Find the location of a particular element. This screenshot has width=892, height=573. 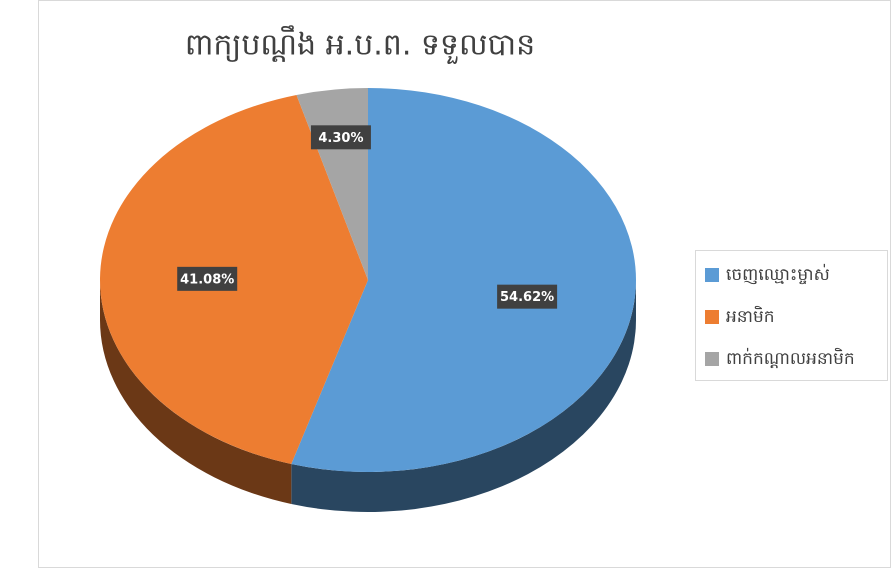

legend-box is located at coordinates (791, 315).